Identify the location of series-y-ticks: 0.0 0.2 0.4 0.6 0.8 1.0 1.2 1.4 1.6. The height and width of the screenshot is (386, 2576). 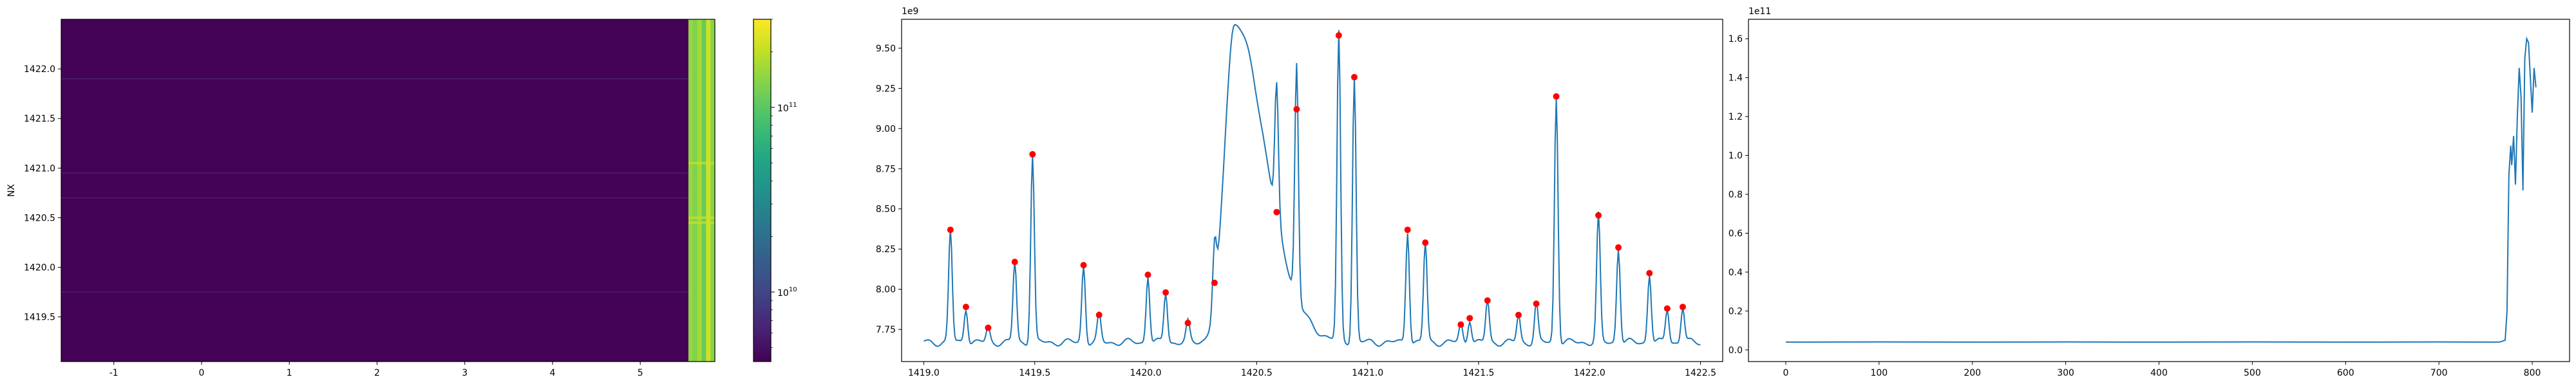
(1738, 195).